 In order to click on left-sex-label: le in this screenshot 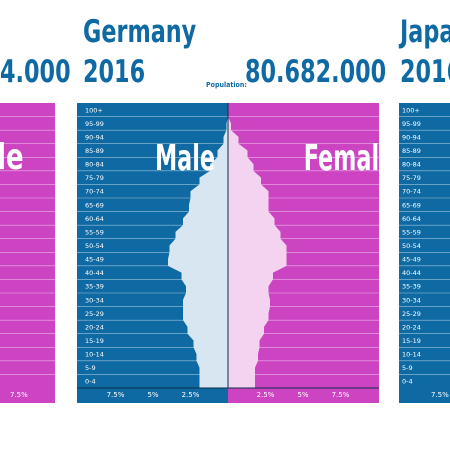, I will do `click(12, 157)`.